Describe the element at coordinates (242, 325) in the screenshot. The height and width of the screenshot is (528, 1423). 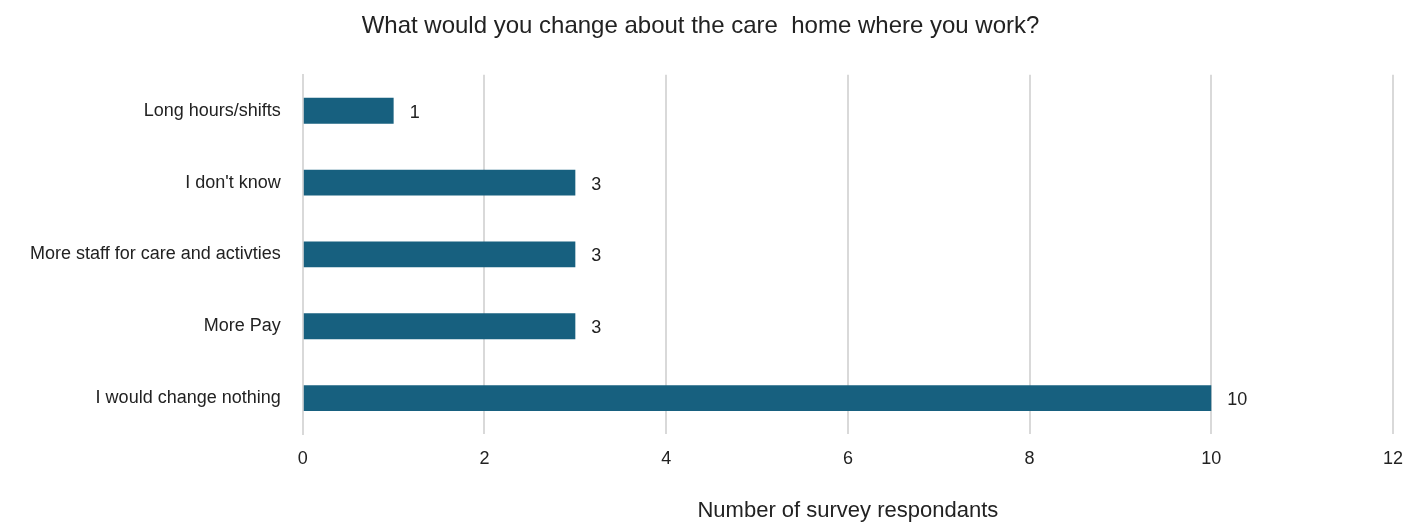
I see `y-tick-label: More Pay` at that location.